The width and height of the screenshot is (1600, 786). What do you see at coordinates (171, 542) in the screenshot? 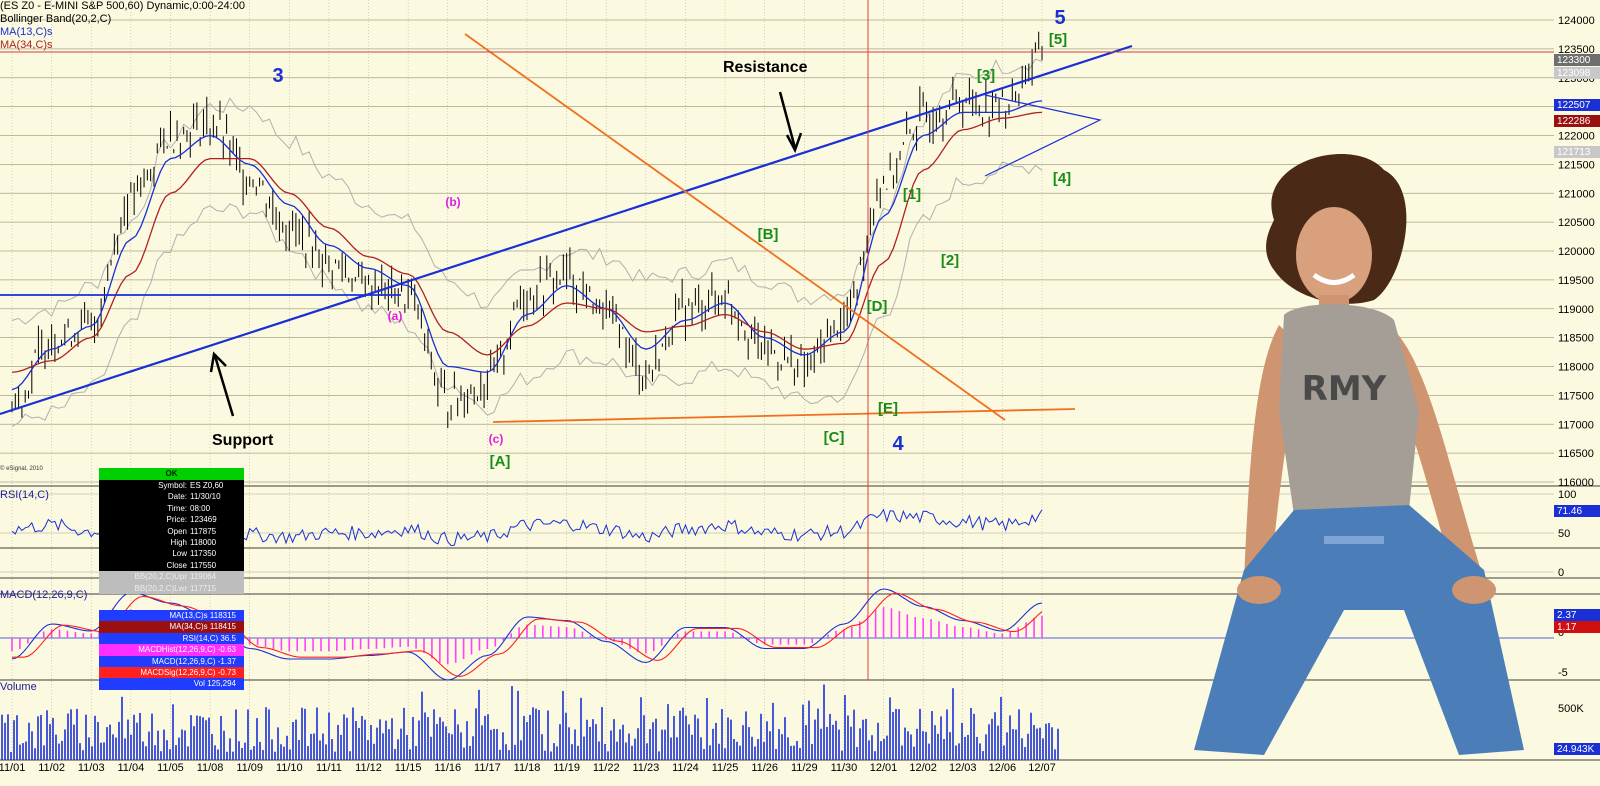
I see `info-row: High 118000` at bounding box center [171, 542].